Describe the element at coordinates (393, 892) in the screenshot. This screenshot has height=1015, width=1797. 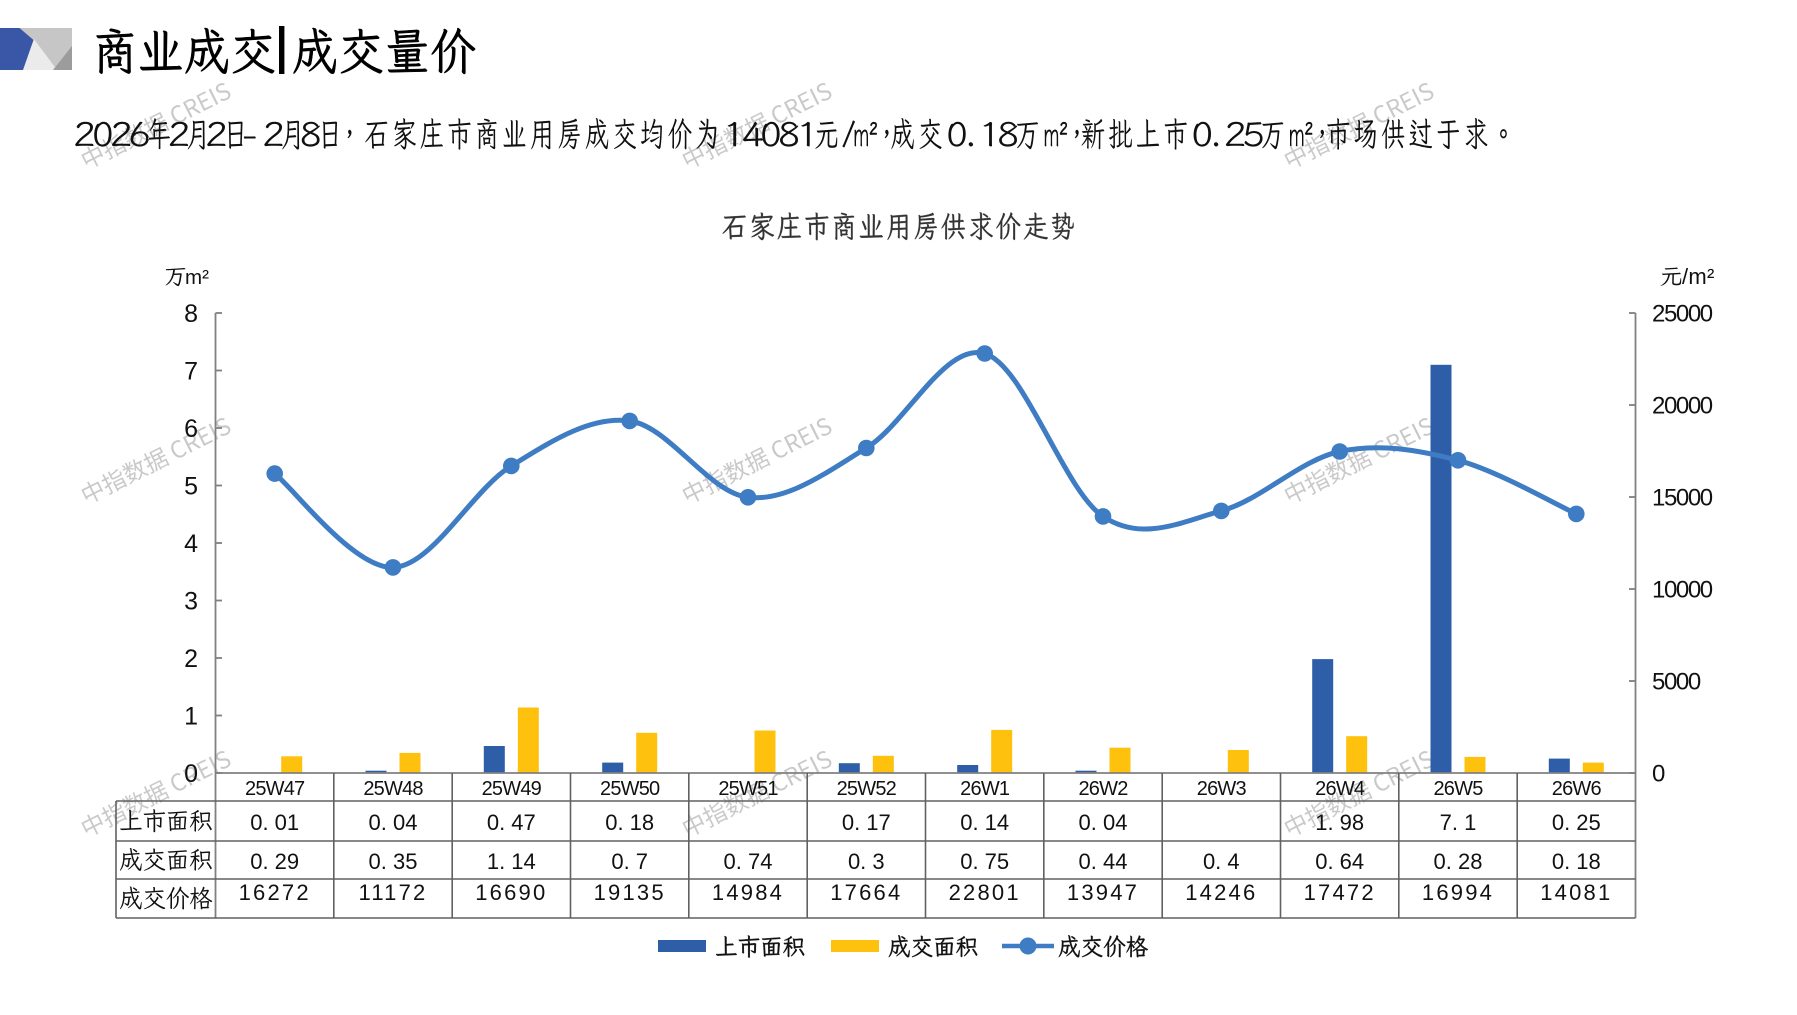
I see `svg-text: 11172` at that location.